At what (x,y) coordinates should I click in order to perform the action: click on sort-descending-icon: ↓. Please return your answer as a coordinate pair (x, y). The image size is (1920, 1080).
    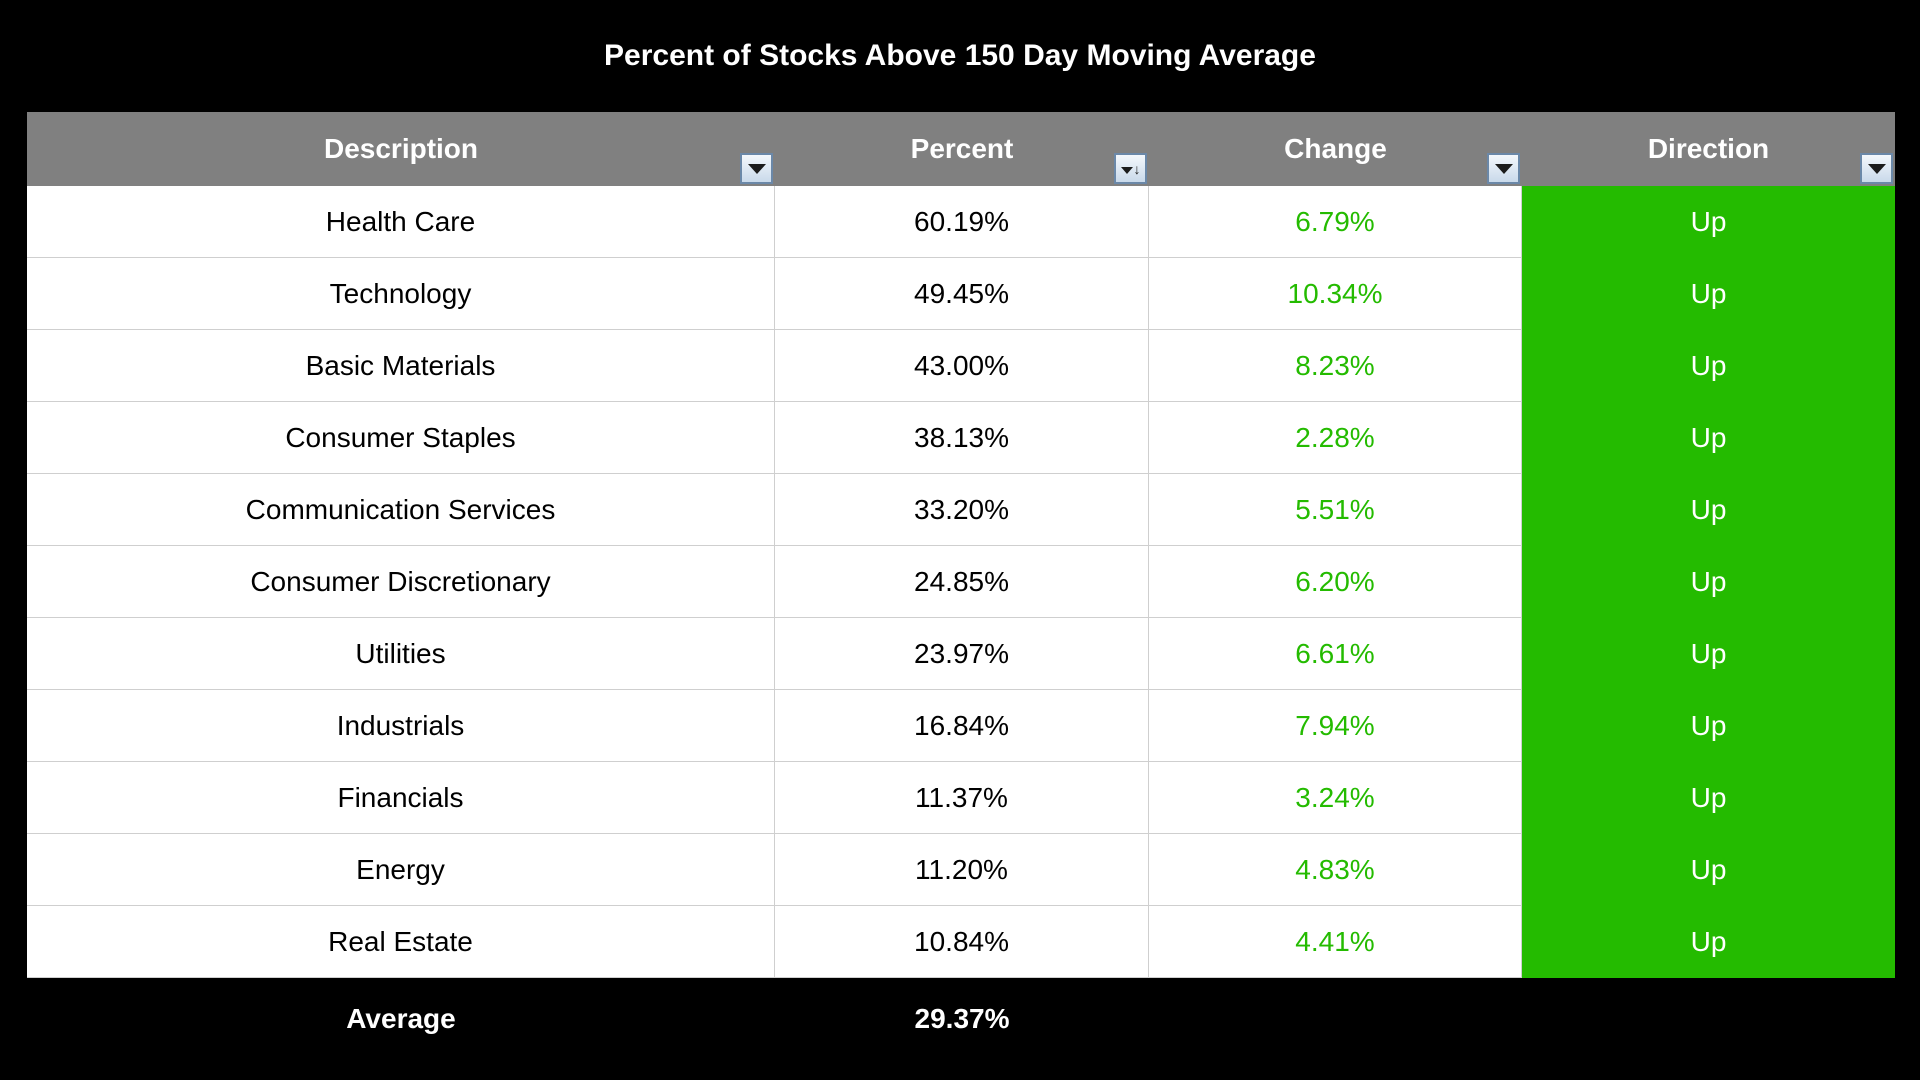
    Looking at the image, I should click on (1137, 168).